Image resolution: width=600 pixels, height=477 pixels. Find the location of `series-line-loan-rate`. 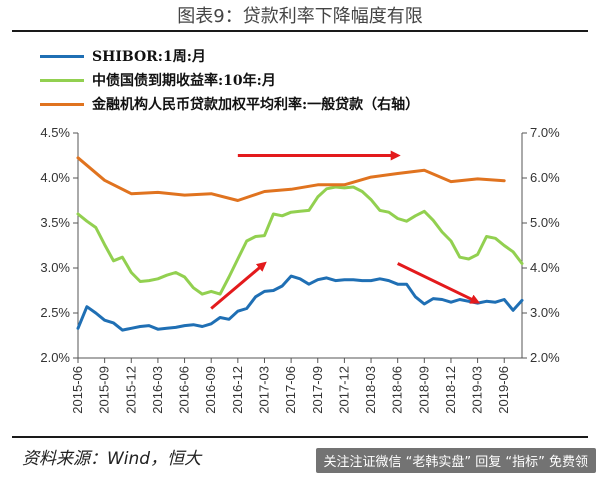

series-line-loan-rate is located at coordinates (291, 179).